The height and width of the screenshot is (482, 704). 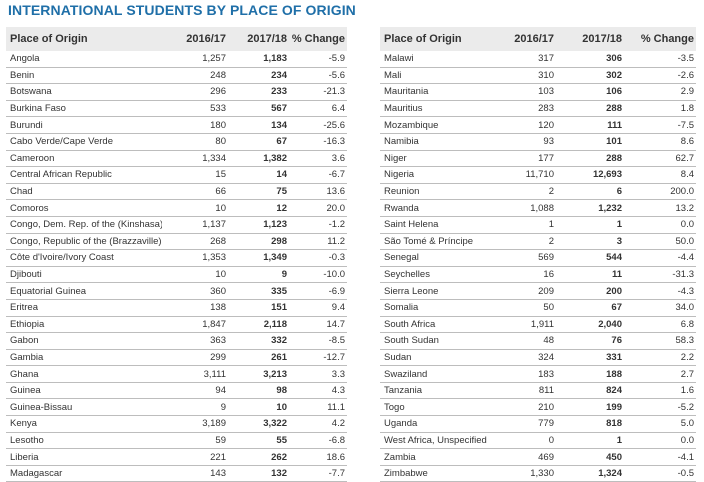 What do you see at coordinates (256, 258) in the screenshot?
I see `cell-2017-18: 1,349` at bounding box center [256, 258].